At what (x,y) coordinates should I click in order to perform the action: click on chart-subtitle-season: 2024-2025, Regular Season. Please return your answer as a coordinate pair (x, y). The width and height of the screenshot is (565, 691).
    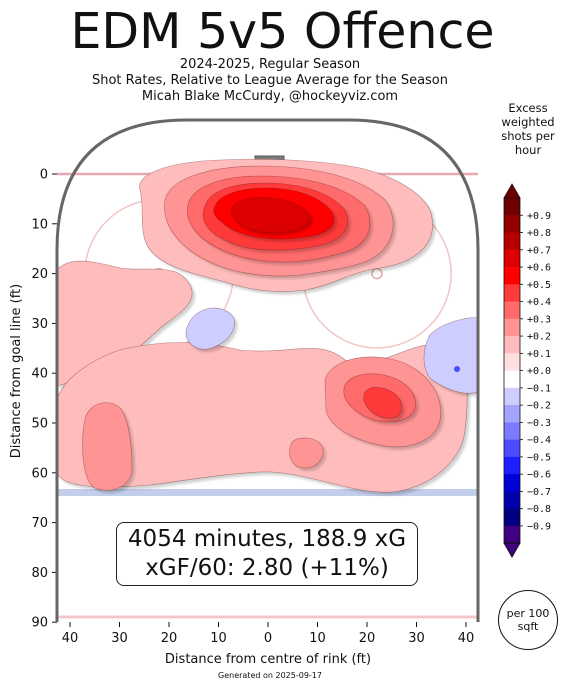
    Looking at the image, I should click on (270, 64).